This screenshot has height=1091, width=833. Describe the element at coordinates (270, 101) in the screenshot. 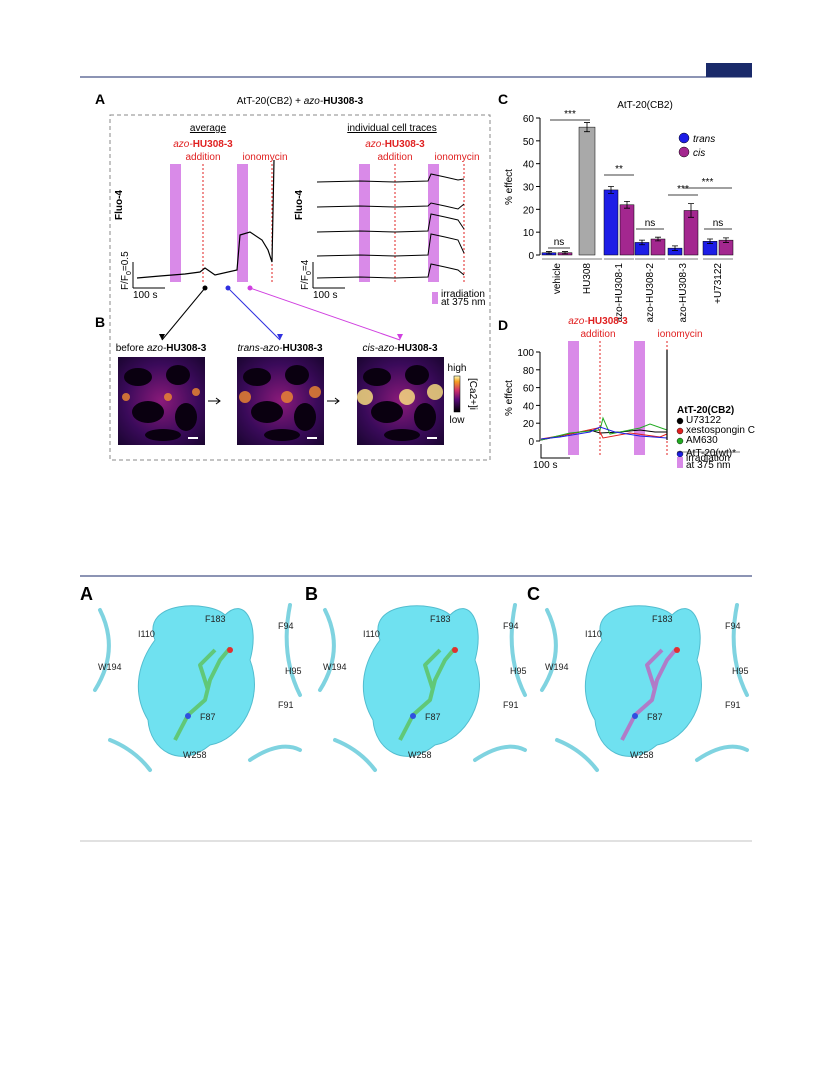

I see `title-text: AtT-20(CB2) +` at that location.